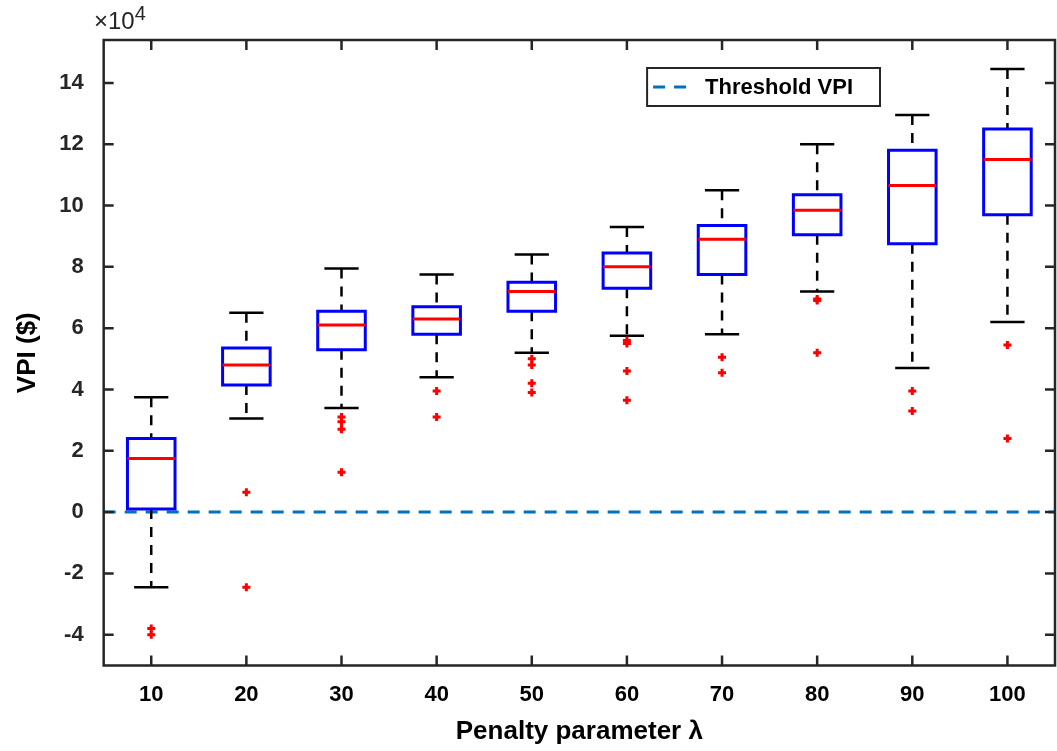  What do you see at coordinates (436, 693) in the screenshot?
I see `x-tick-label: 40` at bounding box center [436, 693].